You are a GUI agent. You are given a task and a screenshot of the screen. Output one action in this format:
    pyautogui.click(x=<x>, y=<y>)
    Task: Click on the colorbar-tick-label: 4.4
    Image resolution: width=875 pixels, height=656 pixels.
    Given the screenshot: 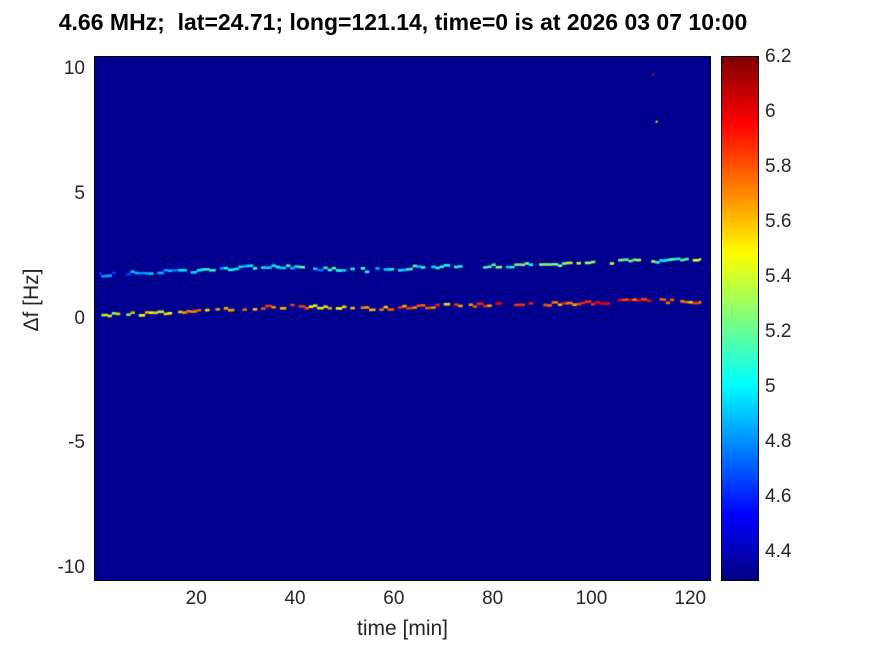 What is the action you would take?
    pyautogui.click(x=778, y=552)
    